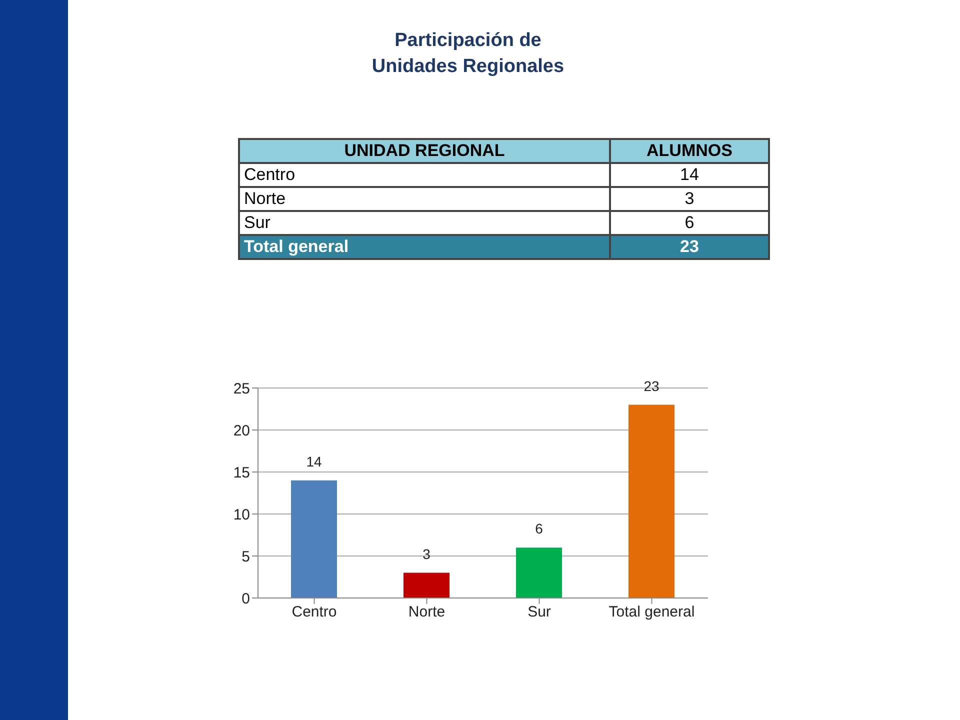 The width and height of the screenshot is (960, 720). Describe the element at coordinates (468, 54) in the screenshot. I see `text: Participación de Unidades Regionales` at that location.